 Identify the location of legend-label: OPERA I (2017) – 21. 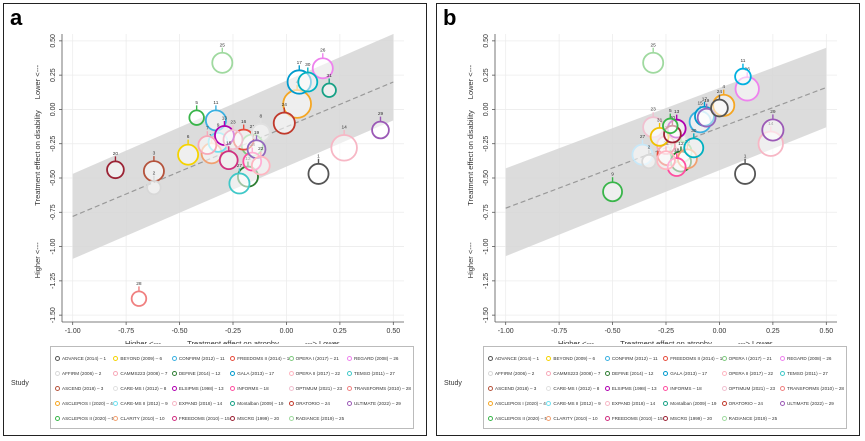
(750, 358).